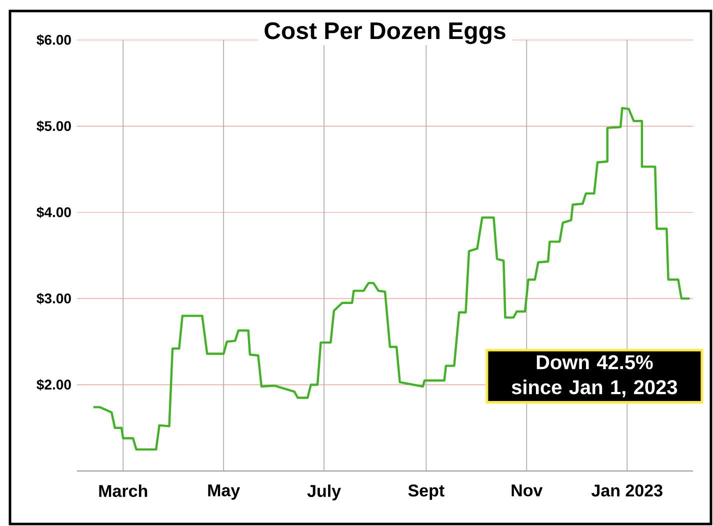 The height and width of the screenshot is (526, 713). Describe the element at coordinates (595, 376) in the screenshot. I see `annotation: Down 42.5% since Jan 1, 2023` at that location.